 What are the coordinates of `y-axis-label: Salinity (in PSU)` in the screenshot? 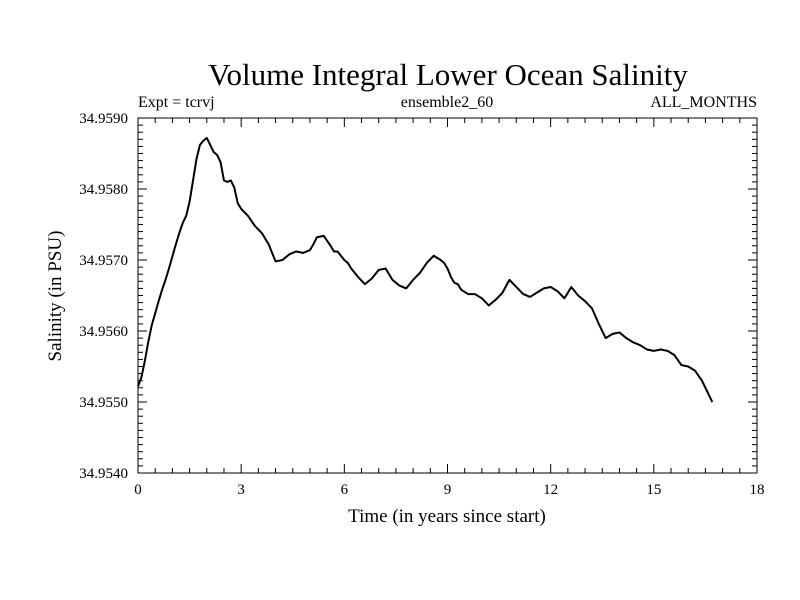 It's located at (55, 296).